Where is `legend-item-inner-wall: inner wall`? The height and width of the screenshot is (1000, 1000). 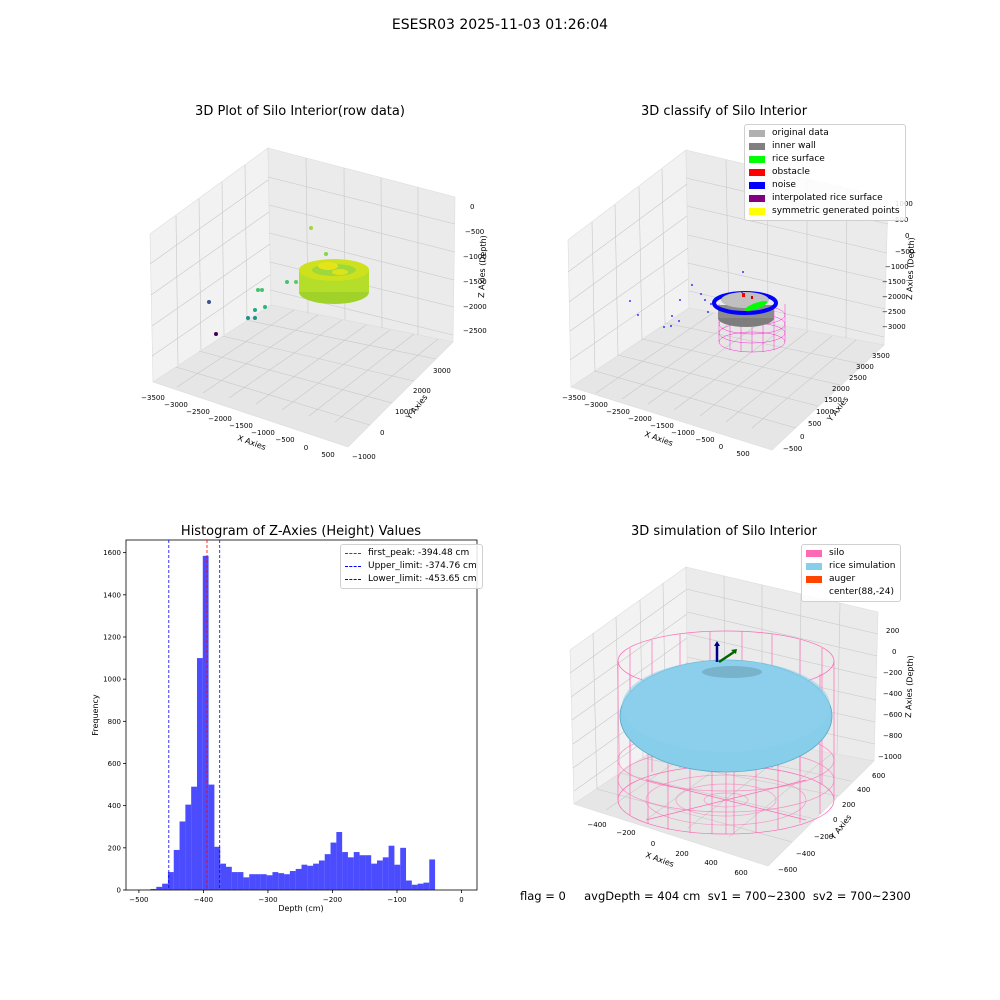 legend-item-inner-wall: inner wall is located at coordinates (824, 146).